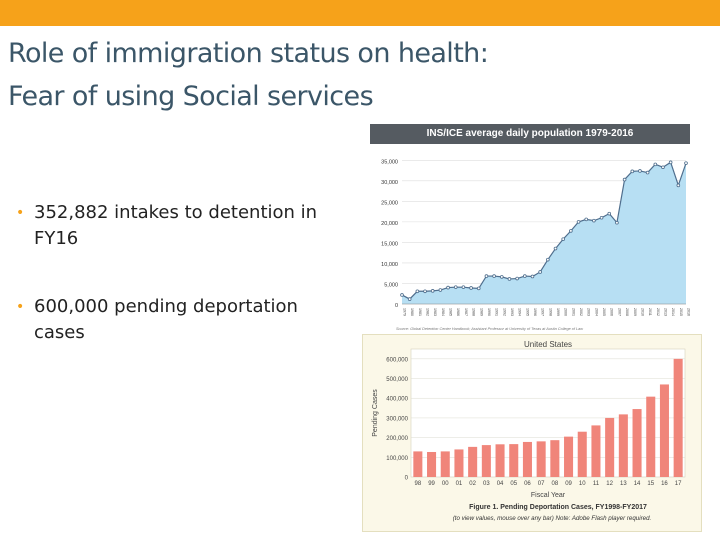  Describe the element at coordinates (431, 484) in the screenshot. I see `pending-x-tick-label: 99` at that location.